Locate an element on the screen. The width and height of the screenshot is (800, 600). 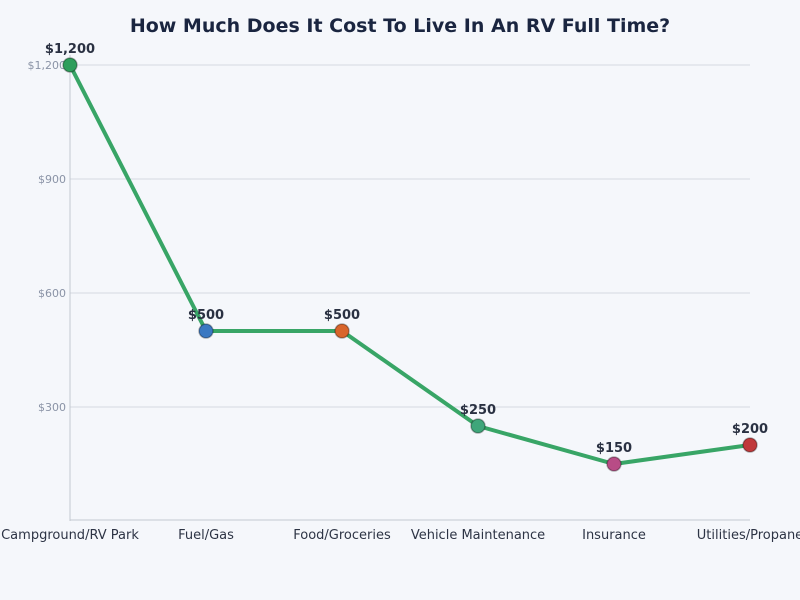
data-label: $250 is located at coordinates (478, 410).